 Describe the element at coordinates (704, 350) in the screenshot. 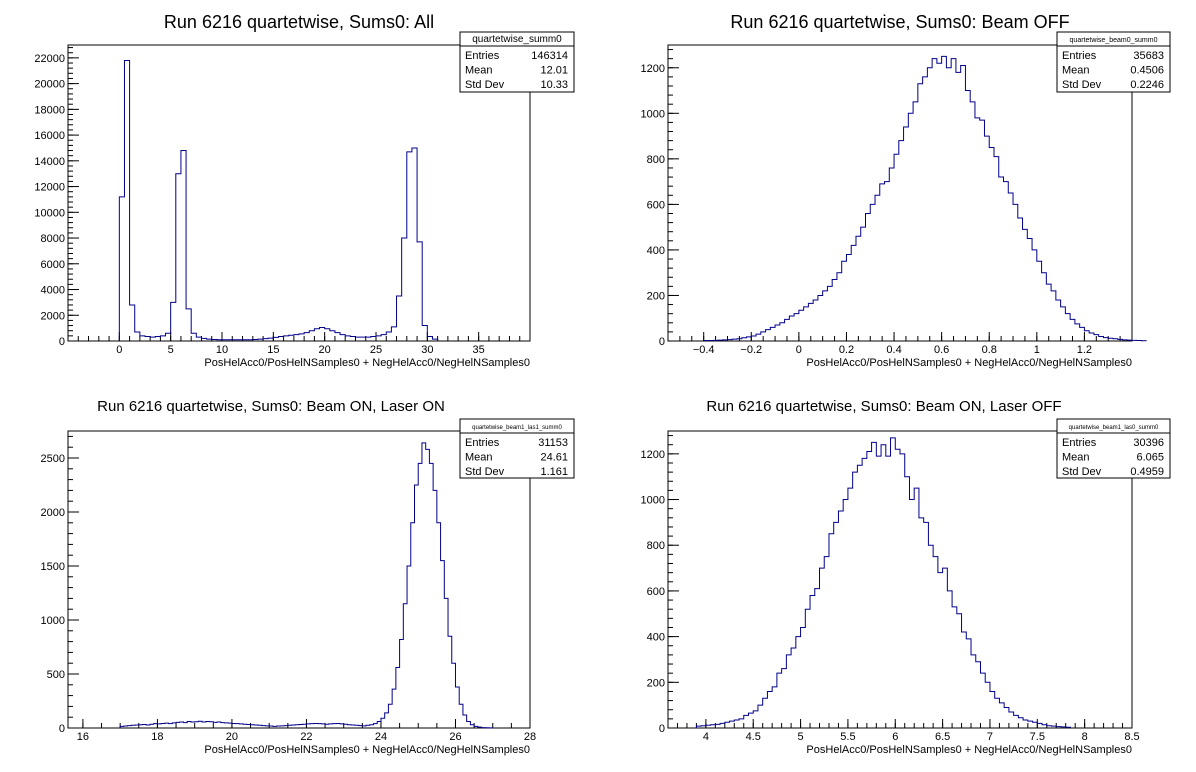

I see `x-tick-label: −0.4` at that location.